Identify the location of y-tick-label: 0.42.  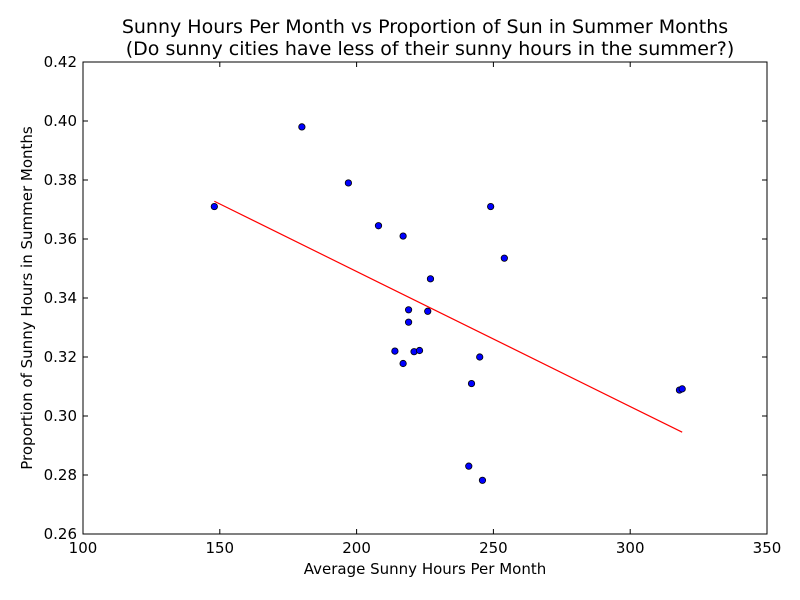
(60, 62).